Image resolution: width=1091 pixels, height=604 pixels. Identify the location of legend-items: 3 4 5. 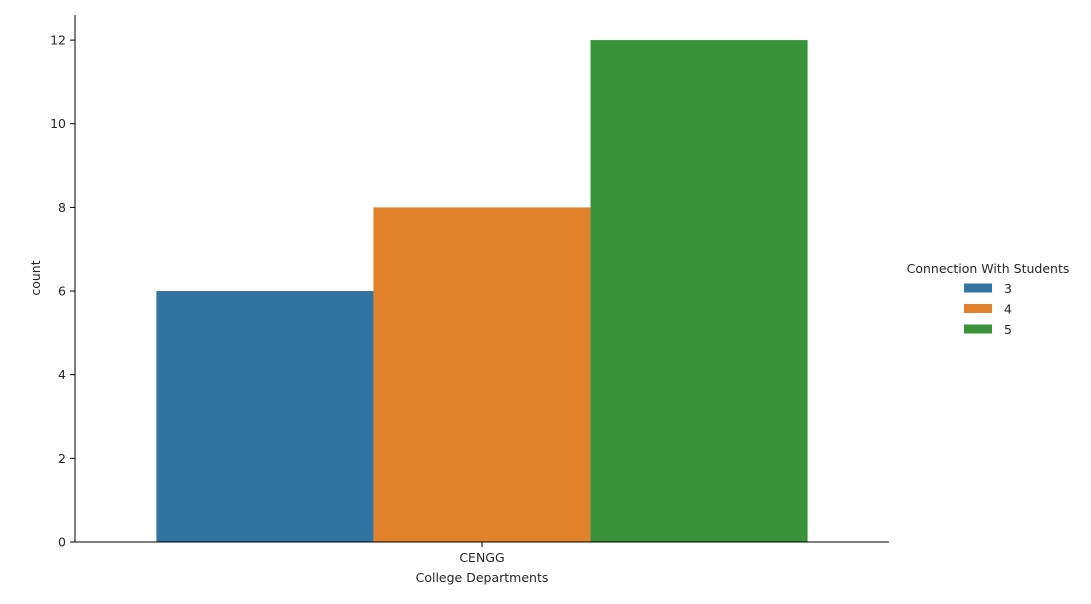
(988, 309).